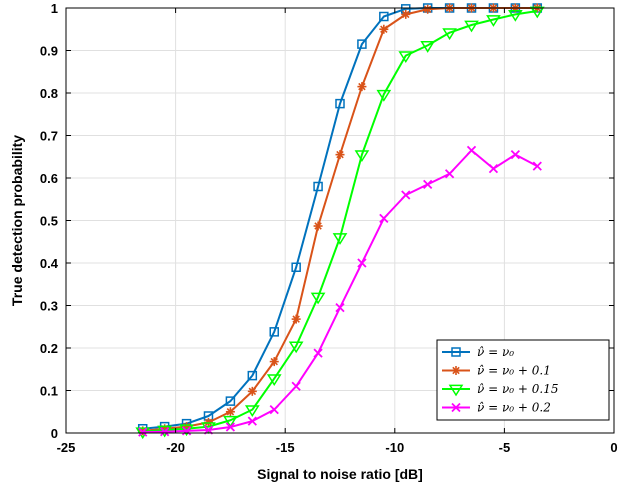 This screenshot has width=619, height=487. I want to click on legend-item: ν̂ = ν₀, so click(478, 352).